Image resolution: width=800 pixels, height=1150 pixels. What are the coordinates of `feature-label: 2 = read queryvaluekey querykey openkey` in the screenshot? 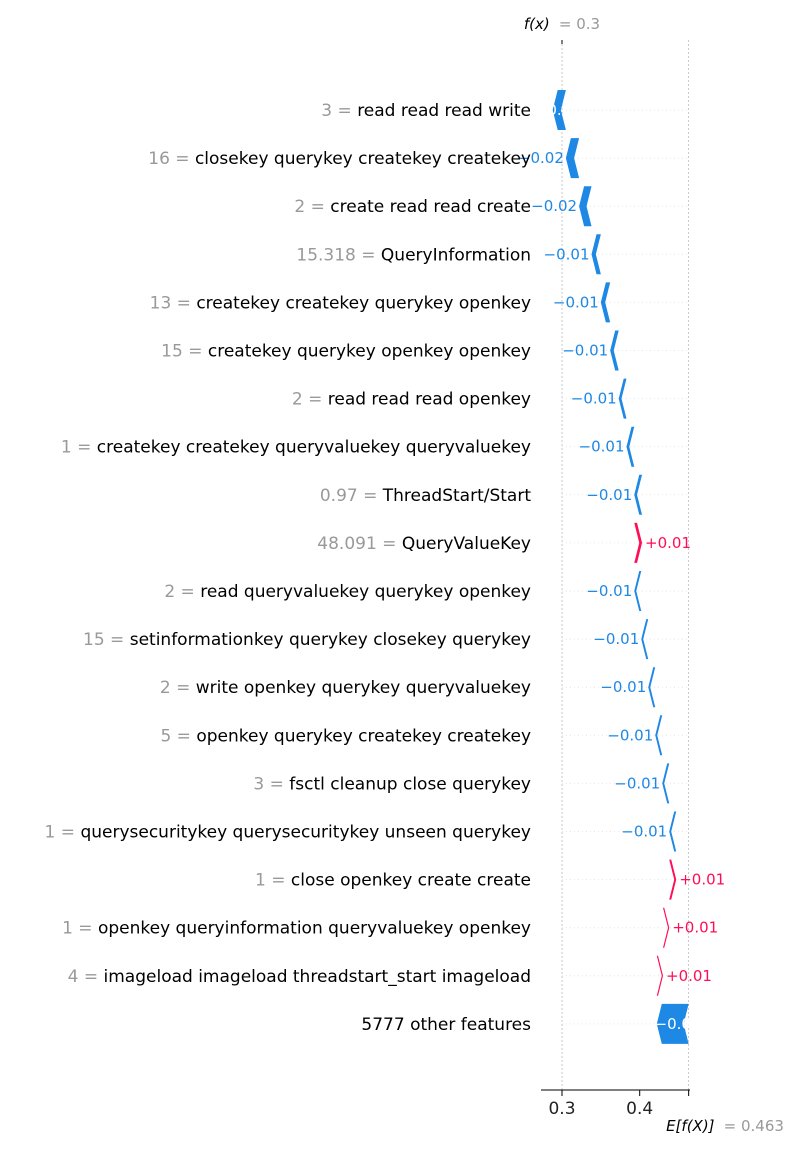 It's located at (347, 592).